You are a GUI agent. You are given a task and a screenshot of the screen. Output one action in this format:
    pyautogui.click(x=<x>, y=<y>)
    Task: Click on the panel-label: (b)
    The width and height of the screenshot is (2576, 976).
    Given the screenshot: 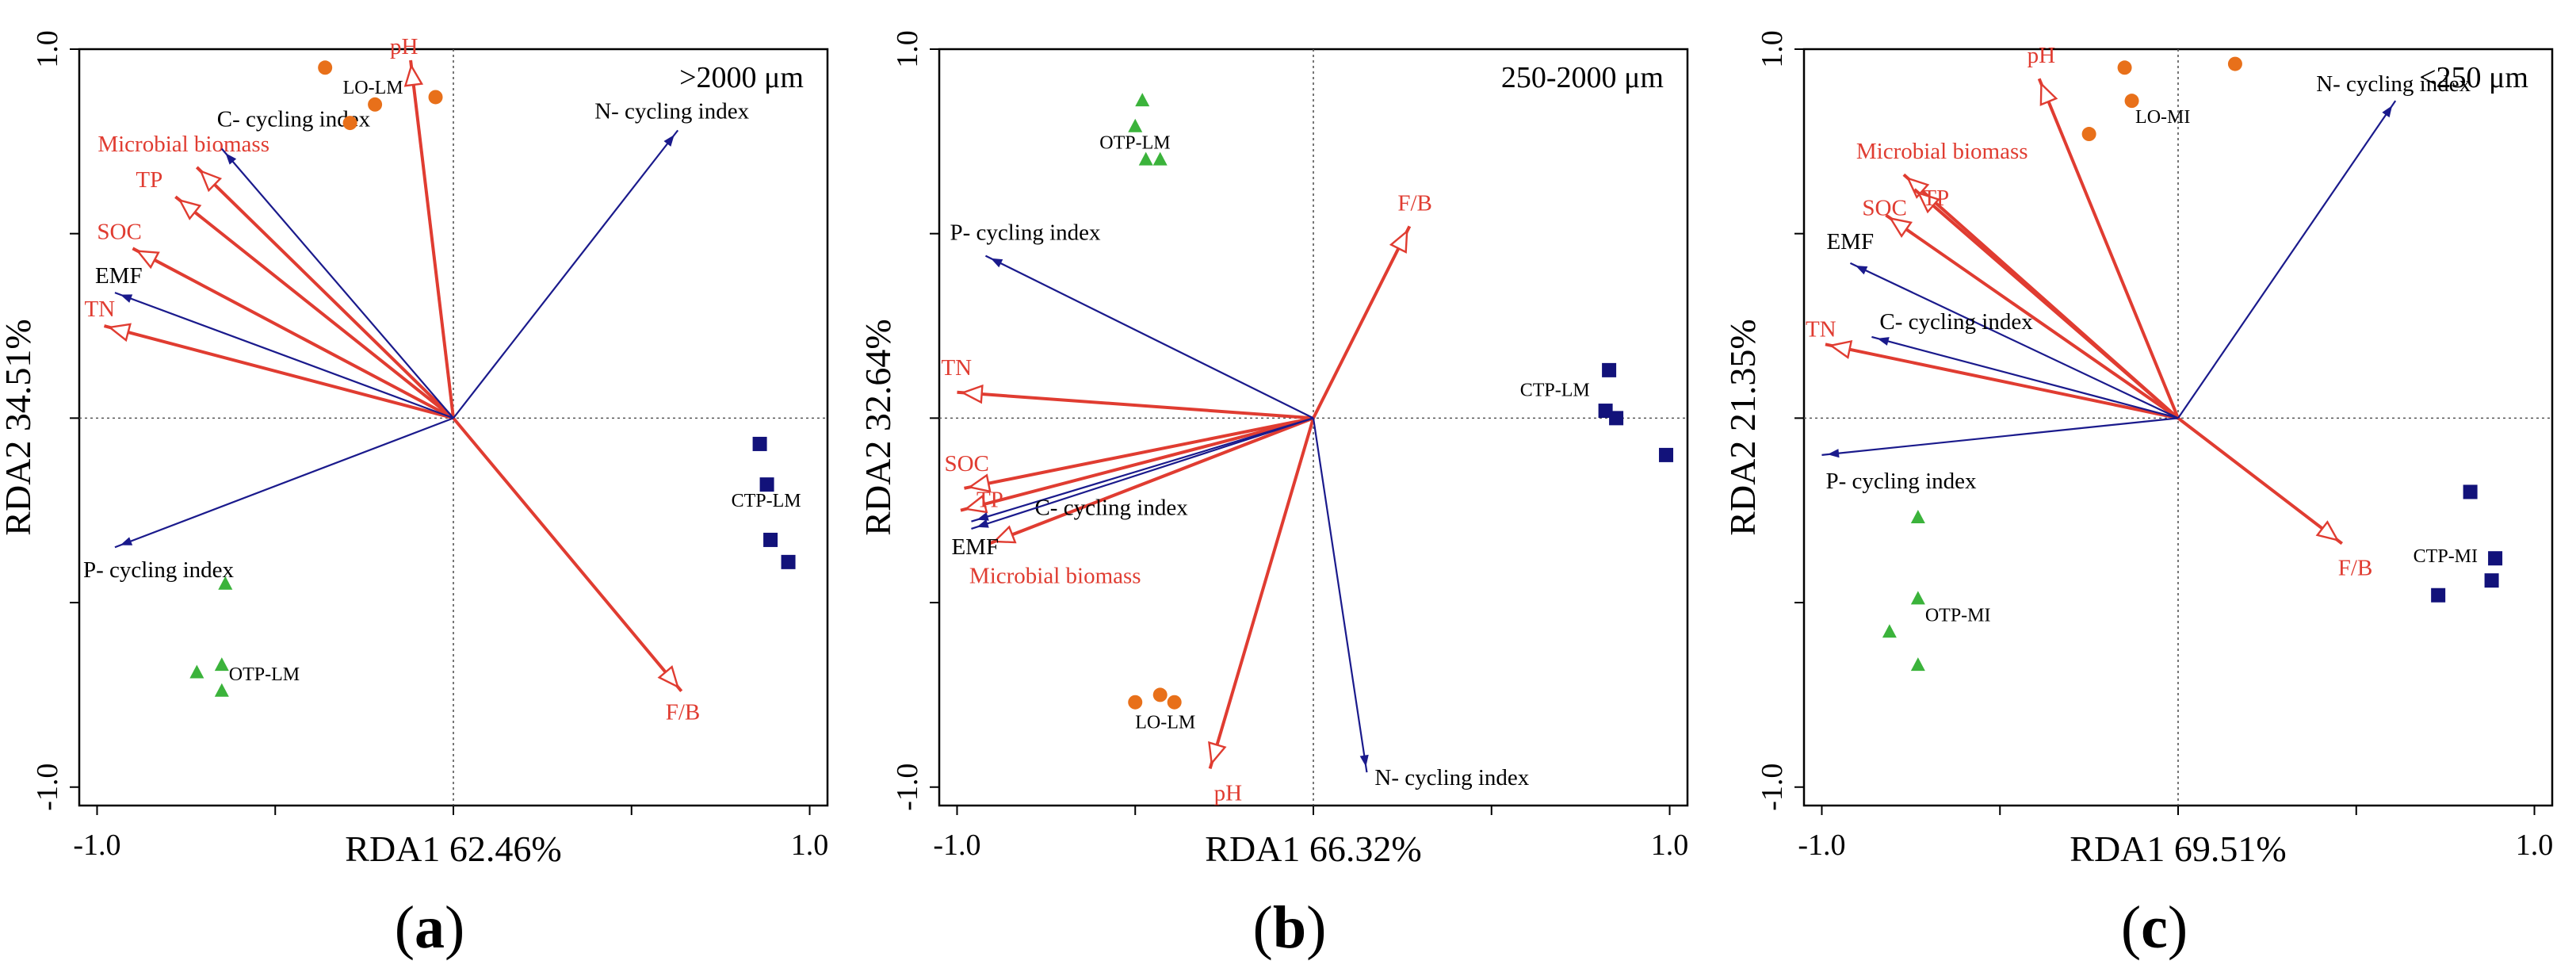 What is the action you would take?
    pyautogui.click(x=1290, y=927)
    